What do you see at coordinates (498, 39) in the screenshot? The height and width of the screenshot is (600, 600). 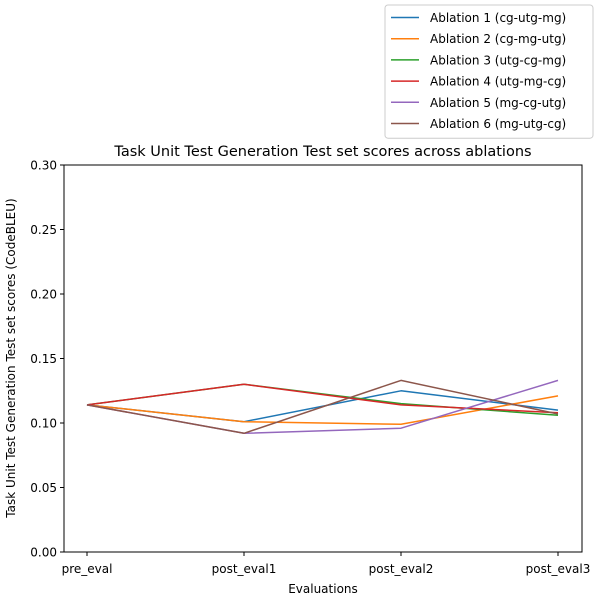 I see `legend-label: Ablation 2 (cg-mg-utg)` at bounding box center [498, 39].